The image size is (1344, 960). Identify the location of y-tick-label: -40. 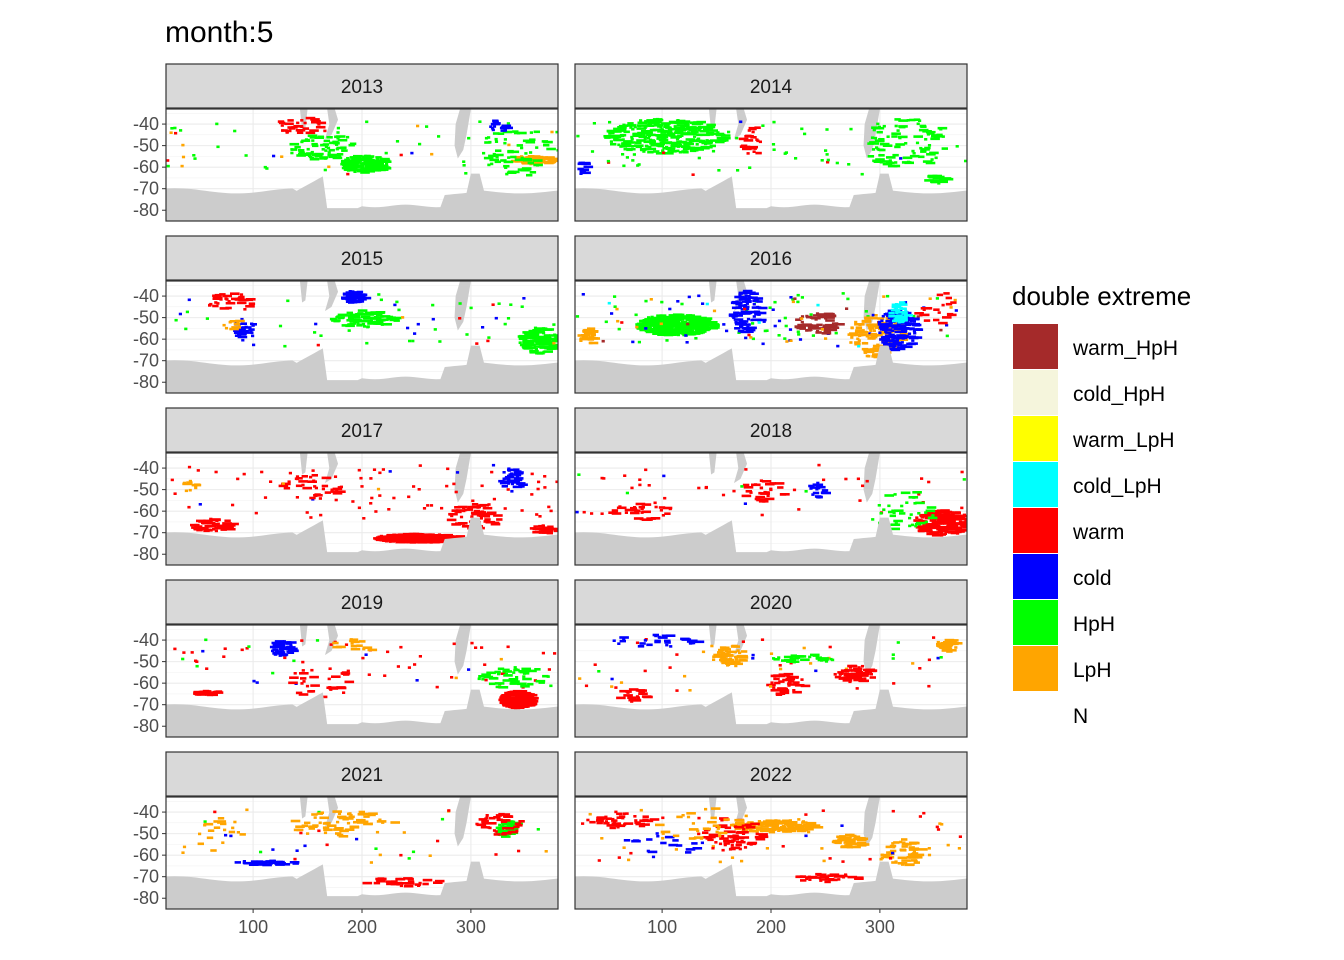
(146, 640).